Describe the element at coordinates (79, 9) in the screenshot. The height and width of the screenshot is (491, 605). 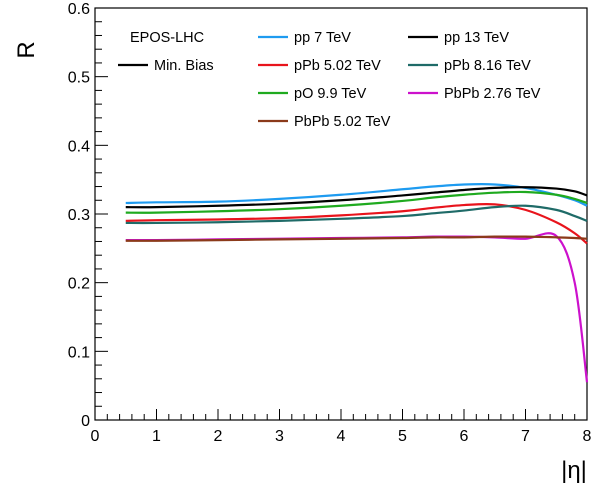
I see `y-tick-label: 0.6` at that location.